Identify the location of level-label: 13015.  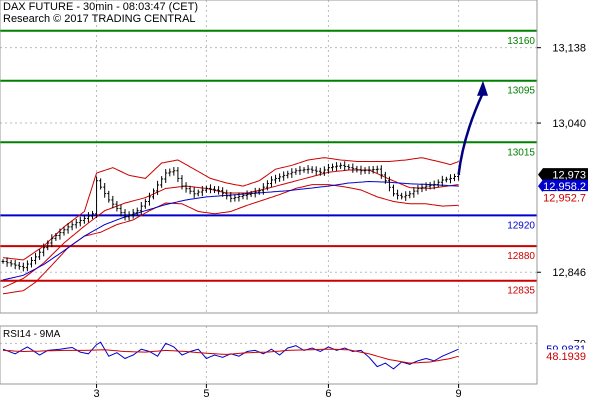
(521, 152).